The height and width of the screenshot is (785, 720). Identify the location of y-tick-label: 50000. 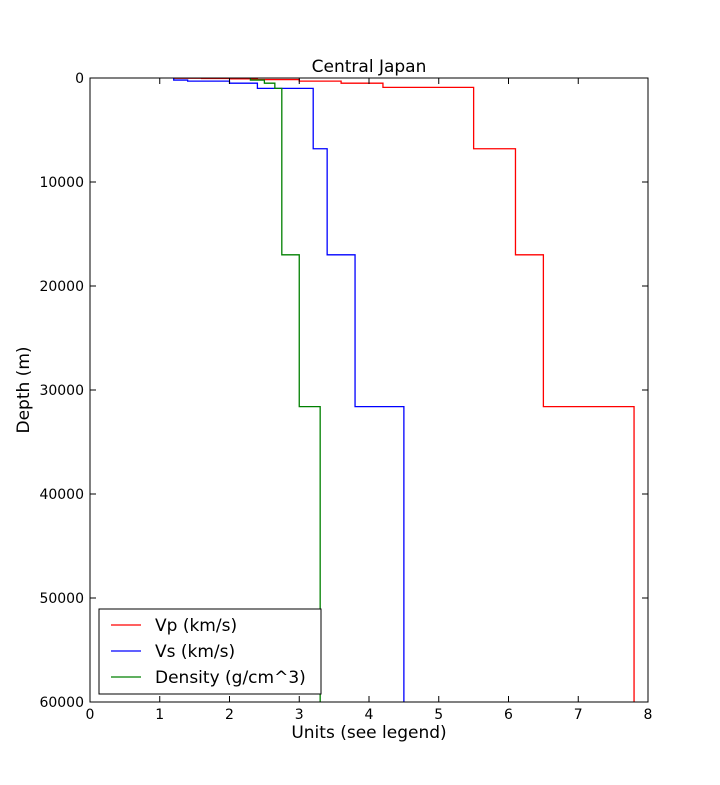
(61, 599).